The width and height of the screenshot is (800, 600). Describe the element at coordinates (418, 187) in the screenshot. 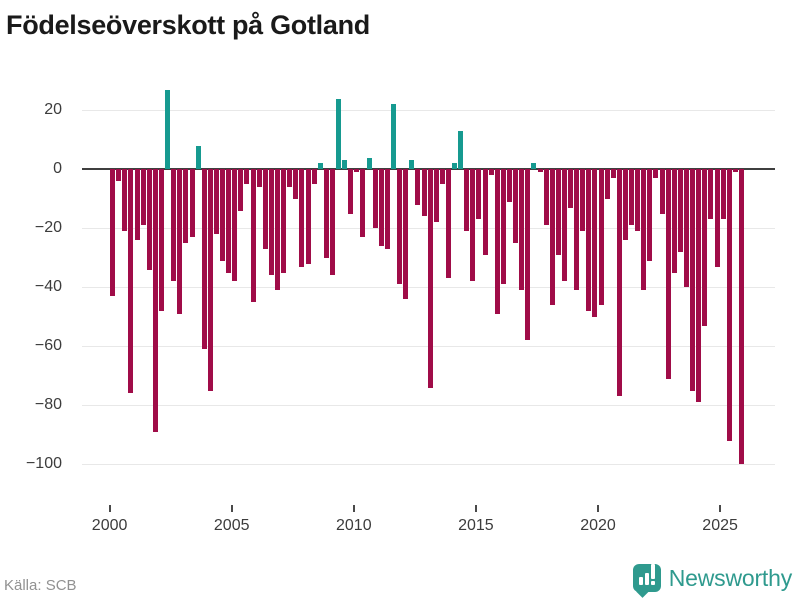

I see `bar-2012Q3` at that location.